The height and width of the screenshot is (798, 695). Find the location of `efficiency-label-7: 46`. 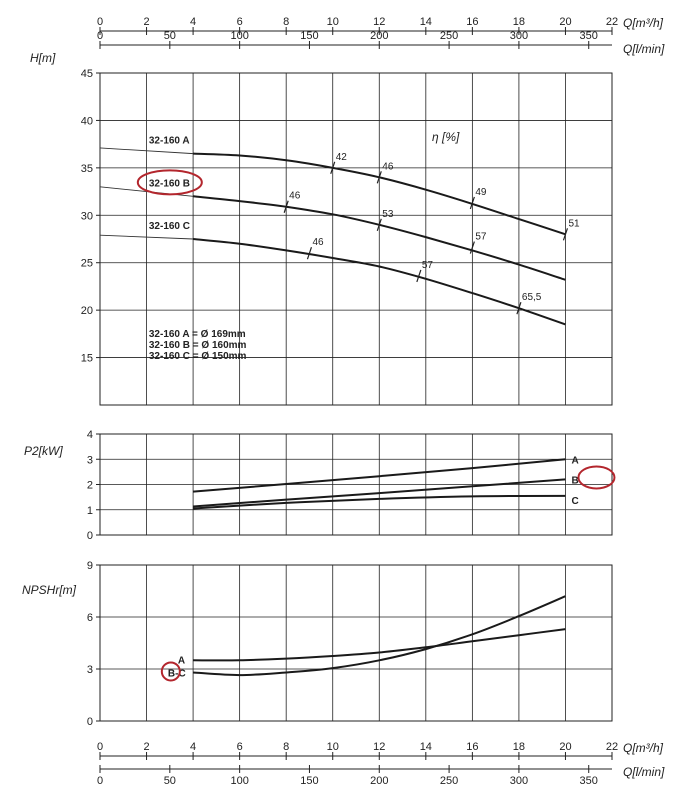

efficiency-label-7: 46 is located at coordinates (318, 242).